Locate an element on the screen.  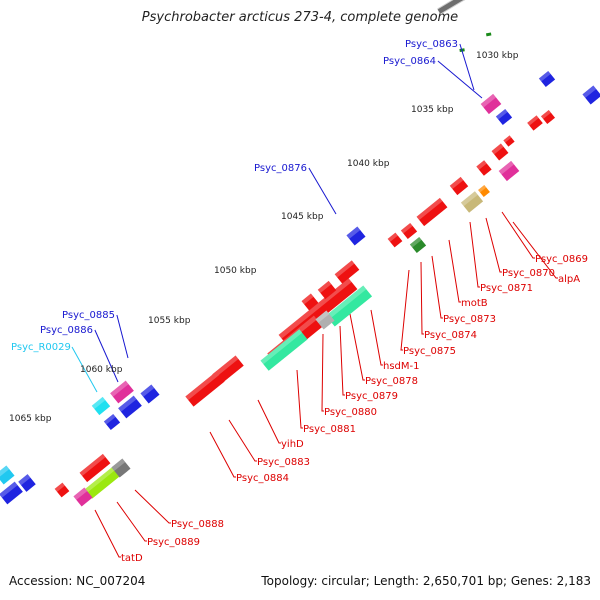
gene-label-psyc-0881: Psyc_0881 is located at coordinates (329, 429).